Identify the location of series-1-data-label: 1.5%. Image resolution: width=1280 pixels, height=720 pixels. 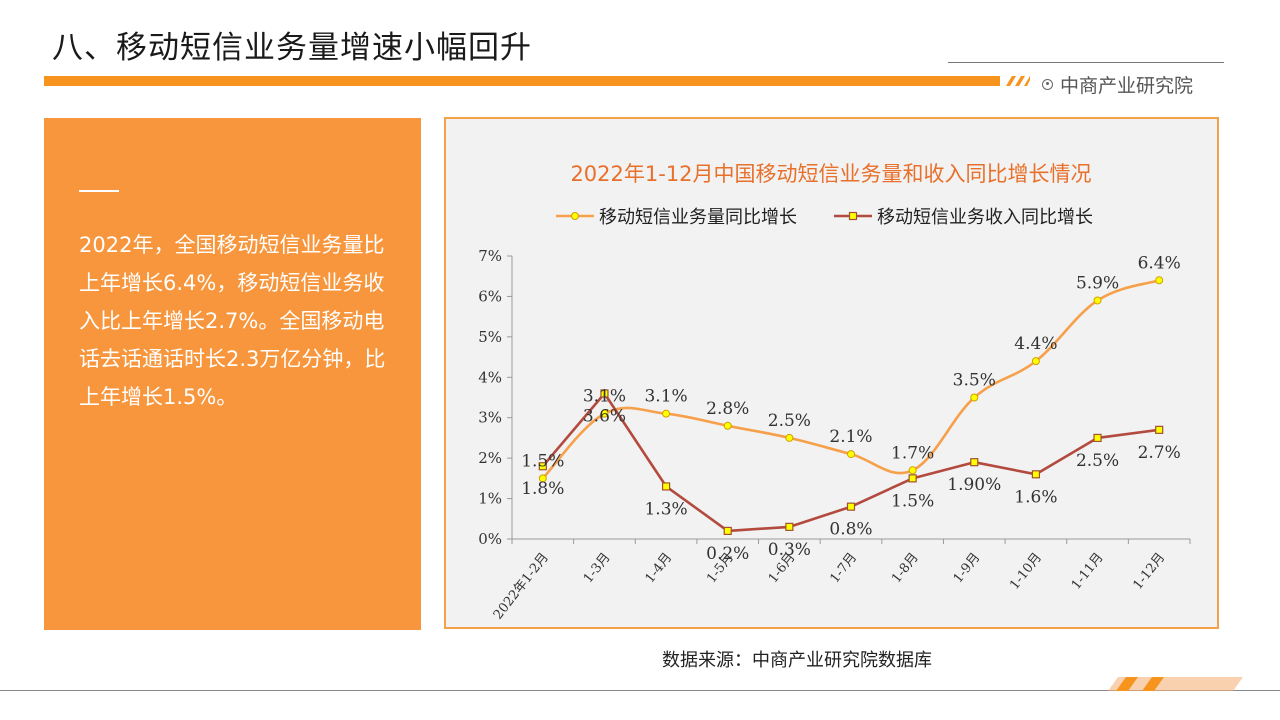
(542, 461).